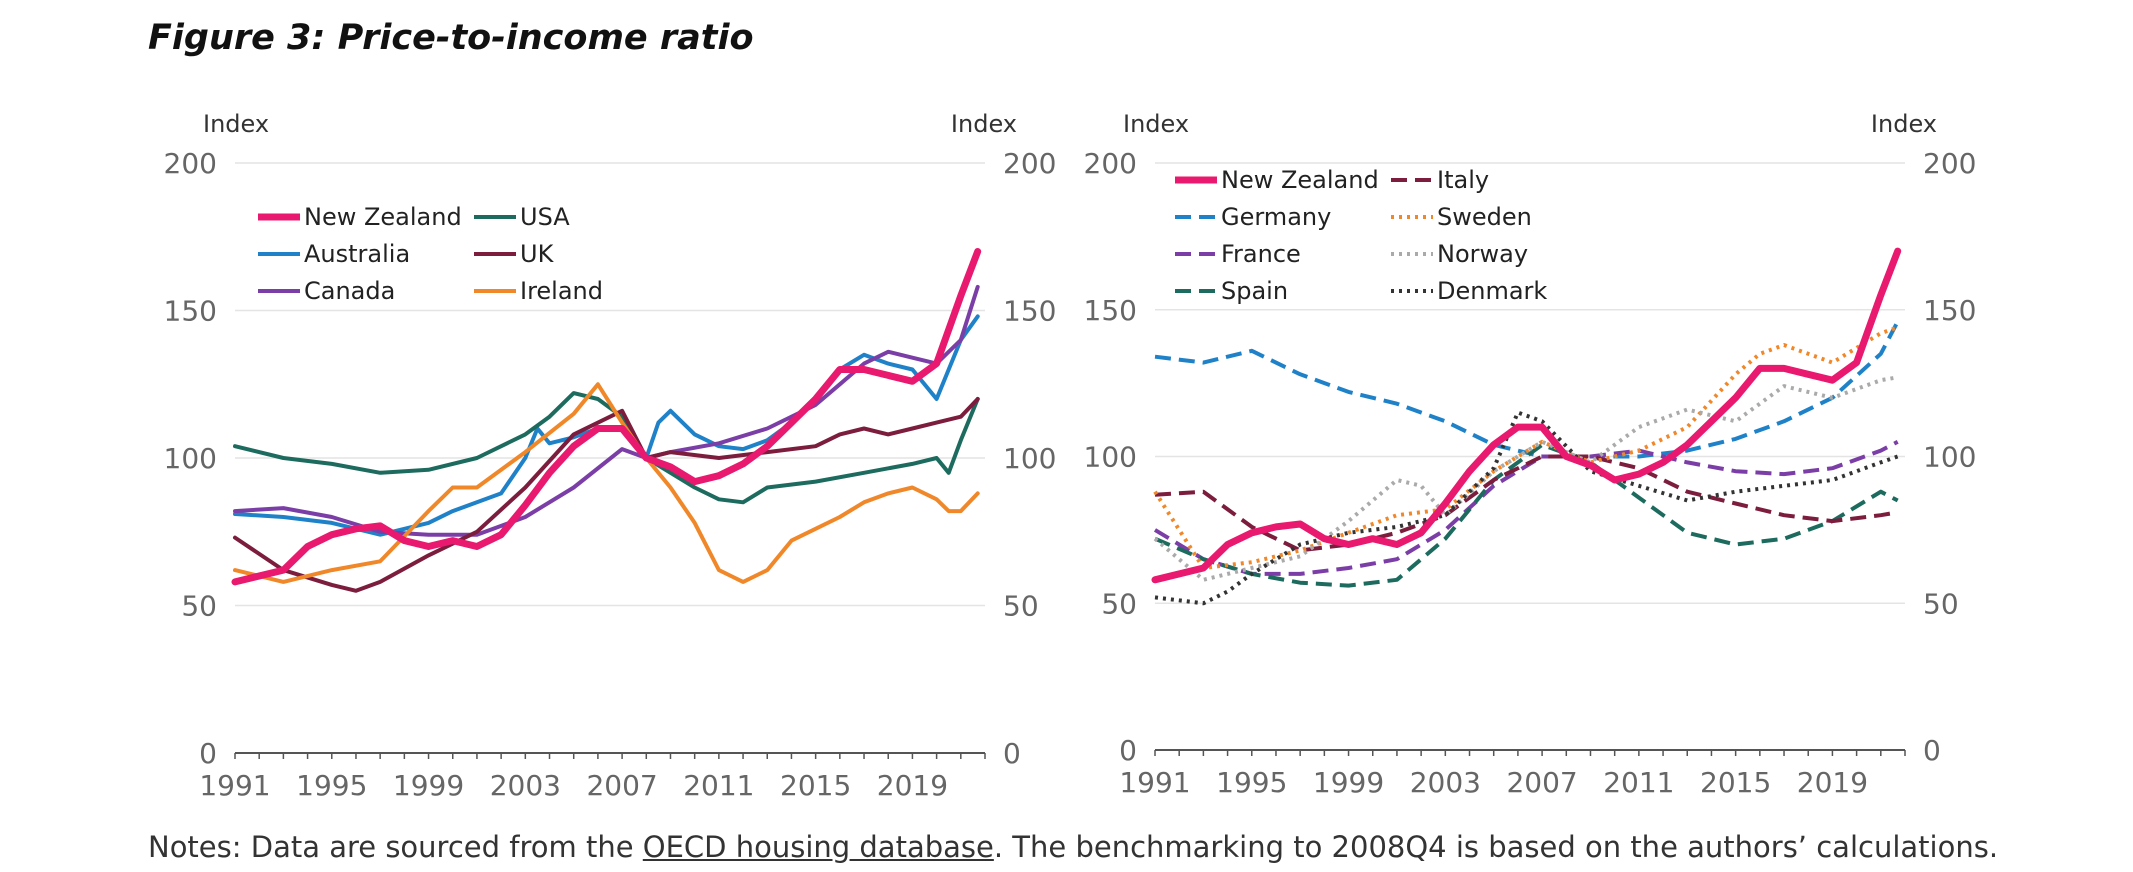  Describe the element at coordinates (606, 448) in the screenshot. I see `series-line-usa` at that location.